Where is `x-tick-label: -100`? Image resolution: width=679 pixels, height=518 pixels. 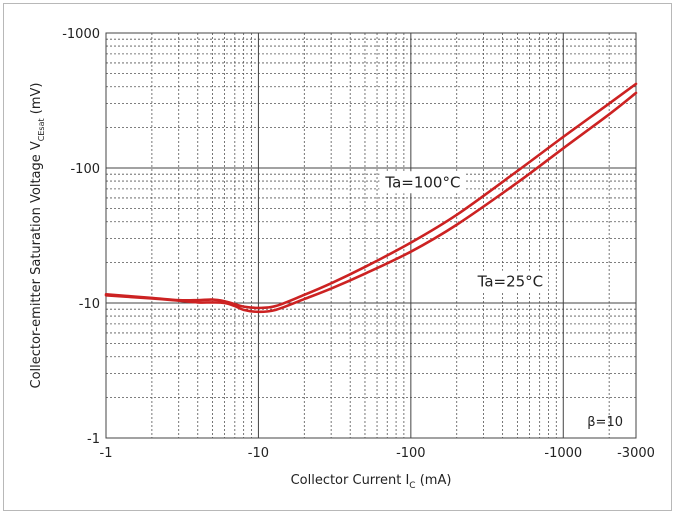 x-tick-label: -100 is located at coordinates (411, 453).